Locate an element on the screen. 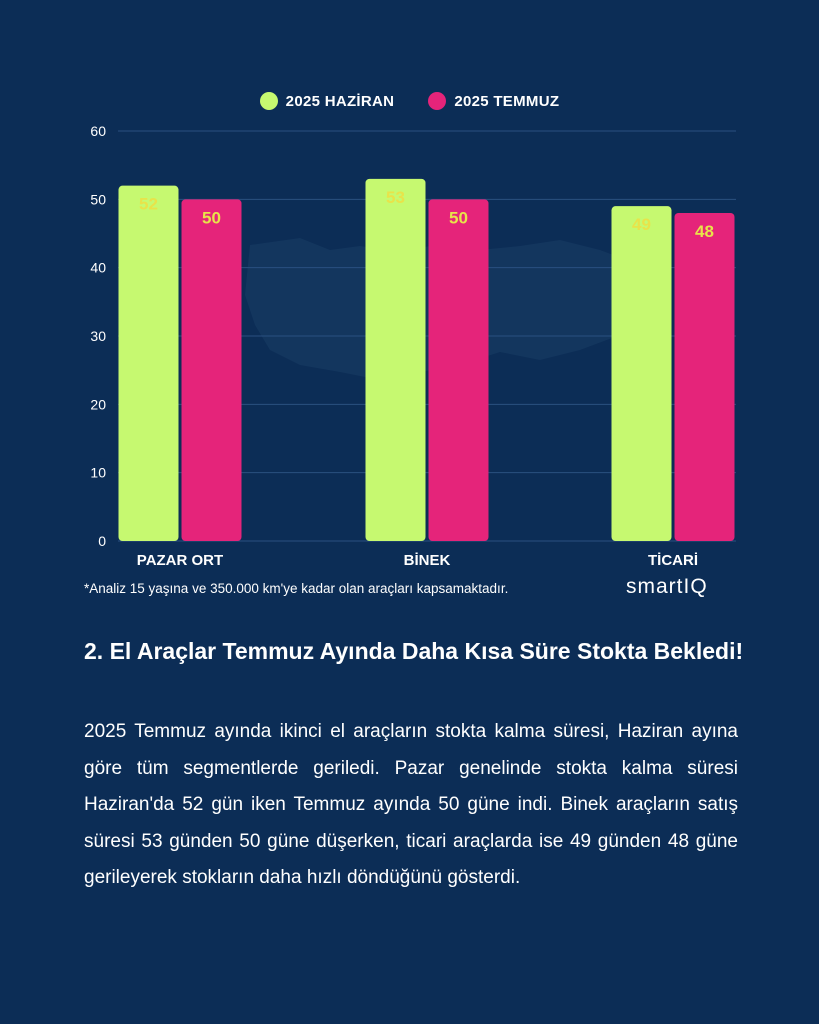  legend-item-temmuz: 2025 TEMMUZ is located at coordinates (493, 101).